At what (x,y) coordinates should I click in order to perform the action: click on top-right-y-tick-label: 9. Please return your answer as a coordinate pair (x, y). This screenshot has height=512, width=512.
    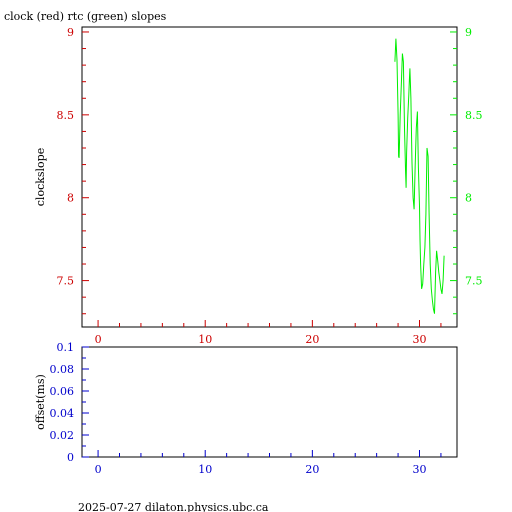
    Looking at the image, I should click on (468, 32).